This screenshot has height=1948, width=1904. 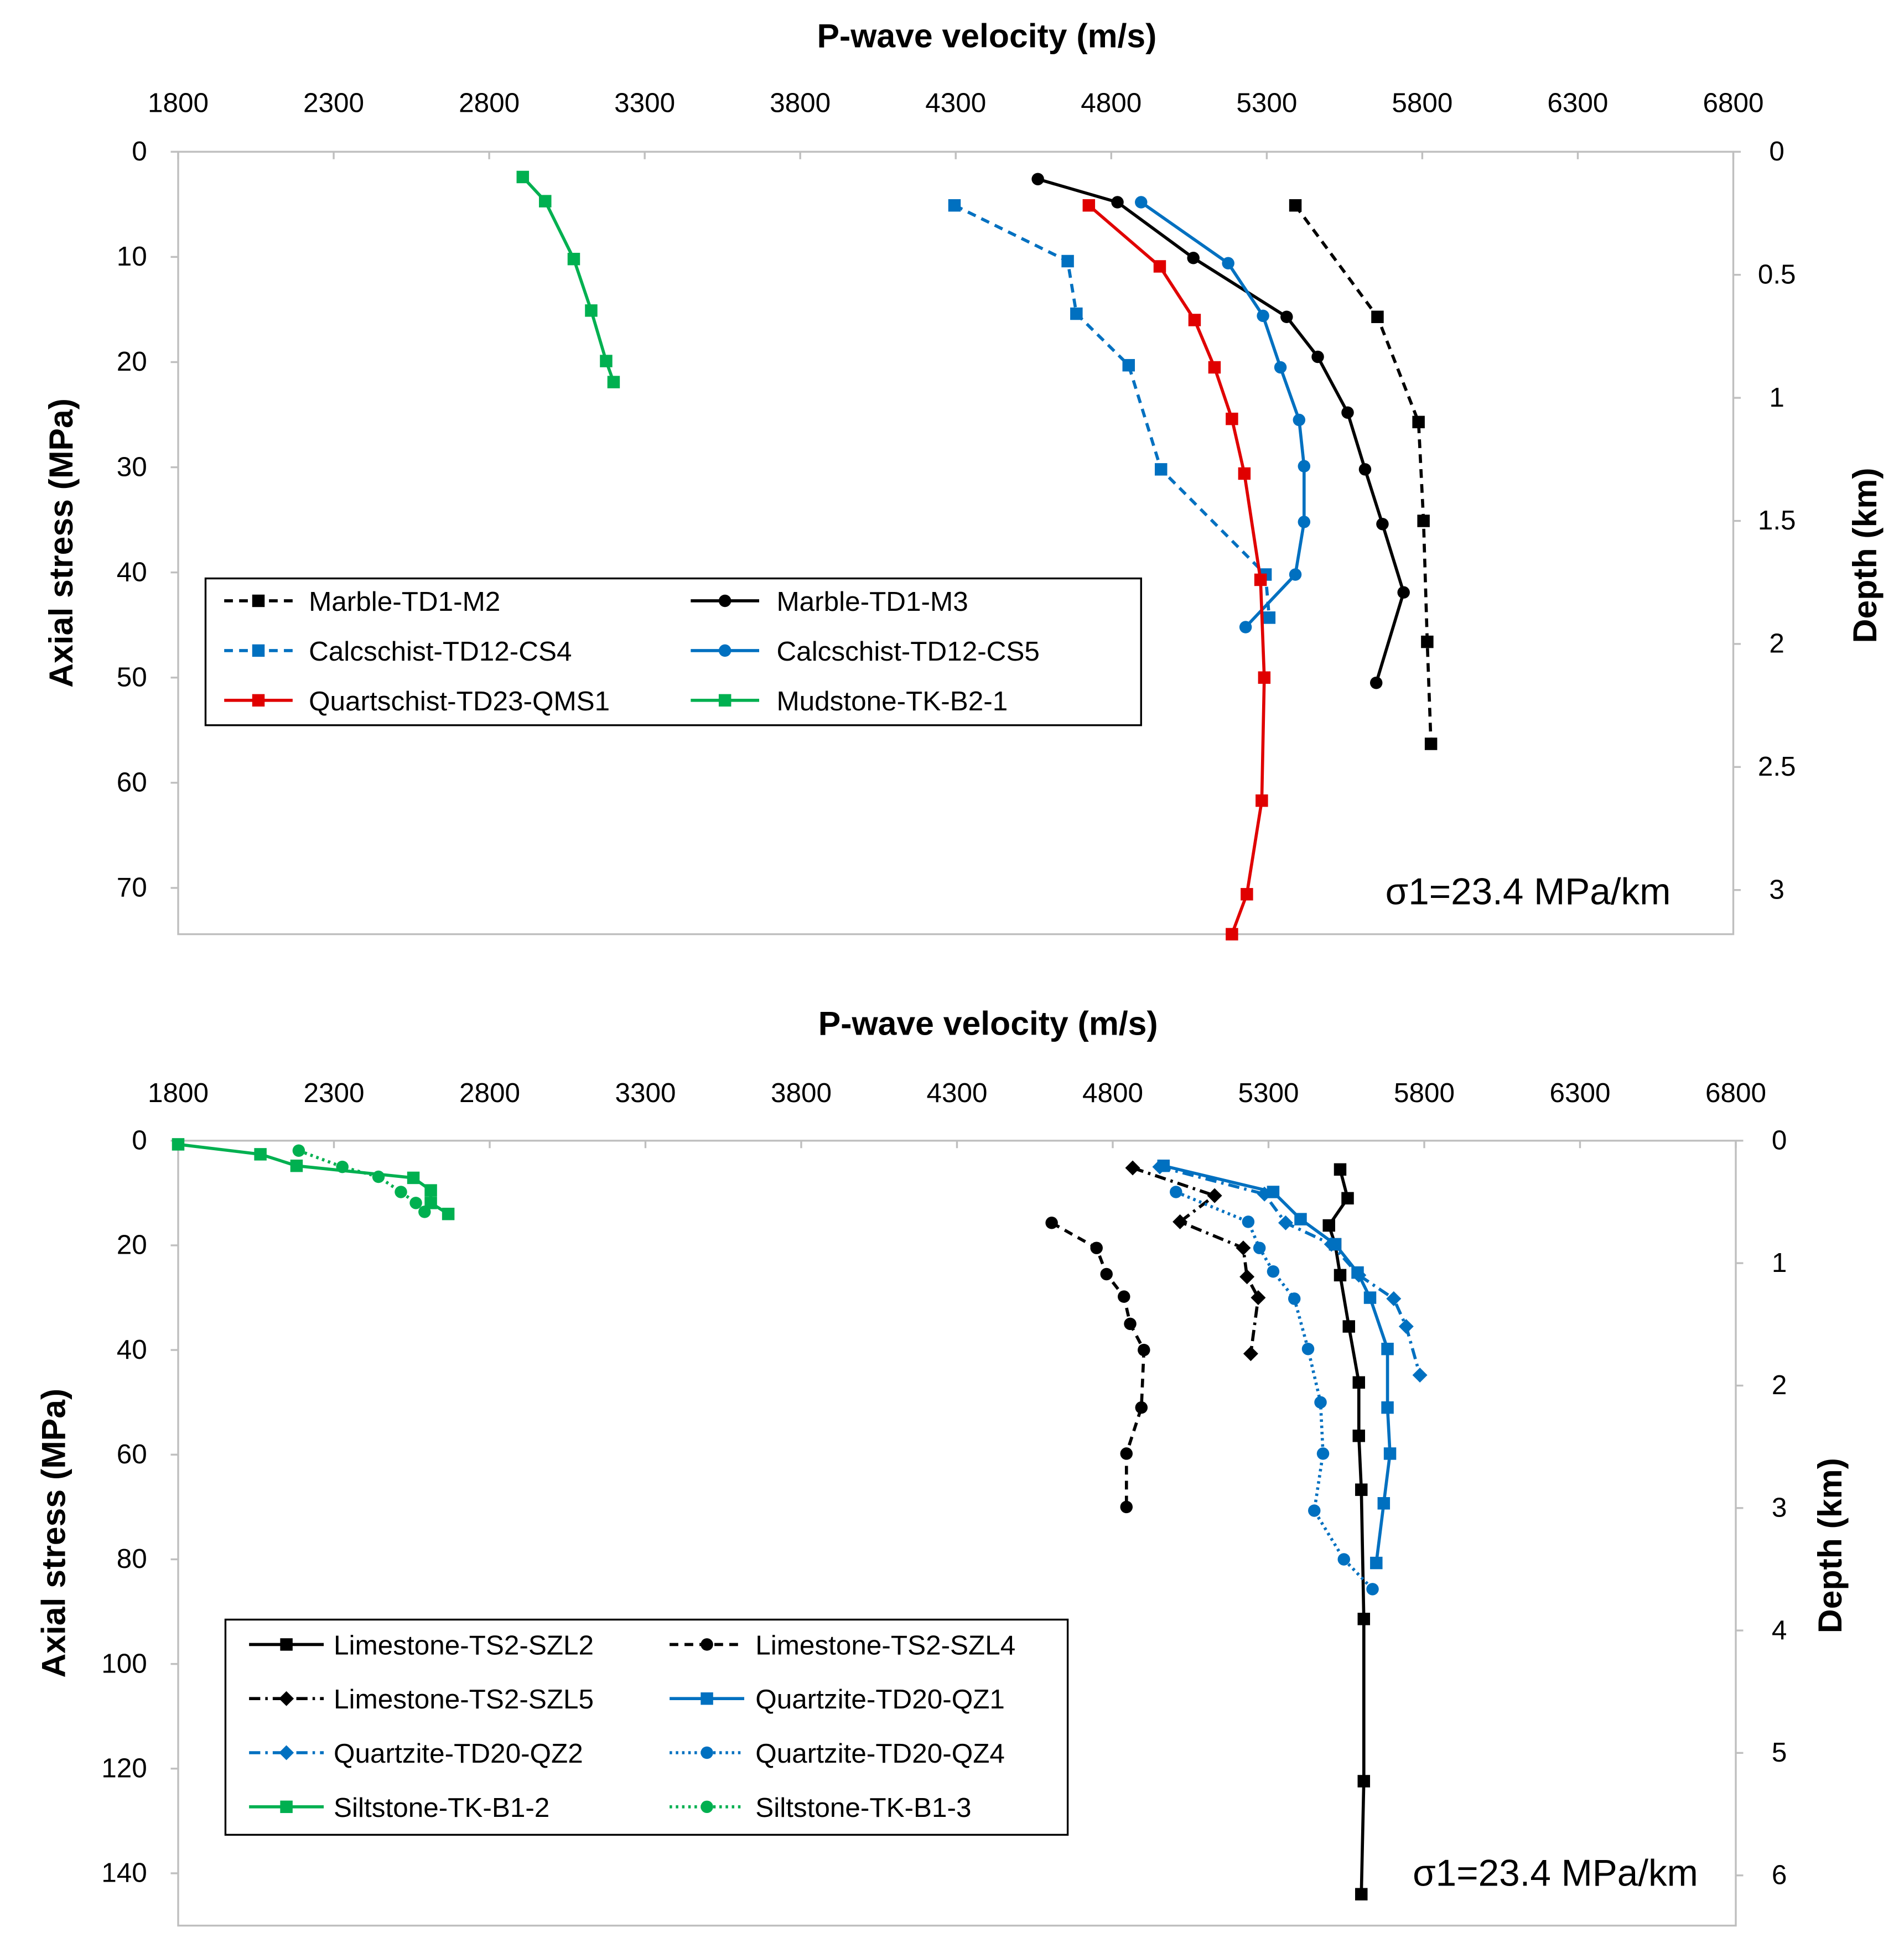 What do you see at coordinates (1779, 1140) in the screenshot?
I see `y2-tick-label: 0` at bounding box center [1779, 1140].